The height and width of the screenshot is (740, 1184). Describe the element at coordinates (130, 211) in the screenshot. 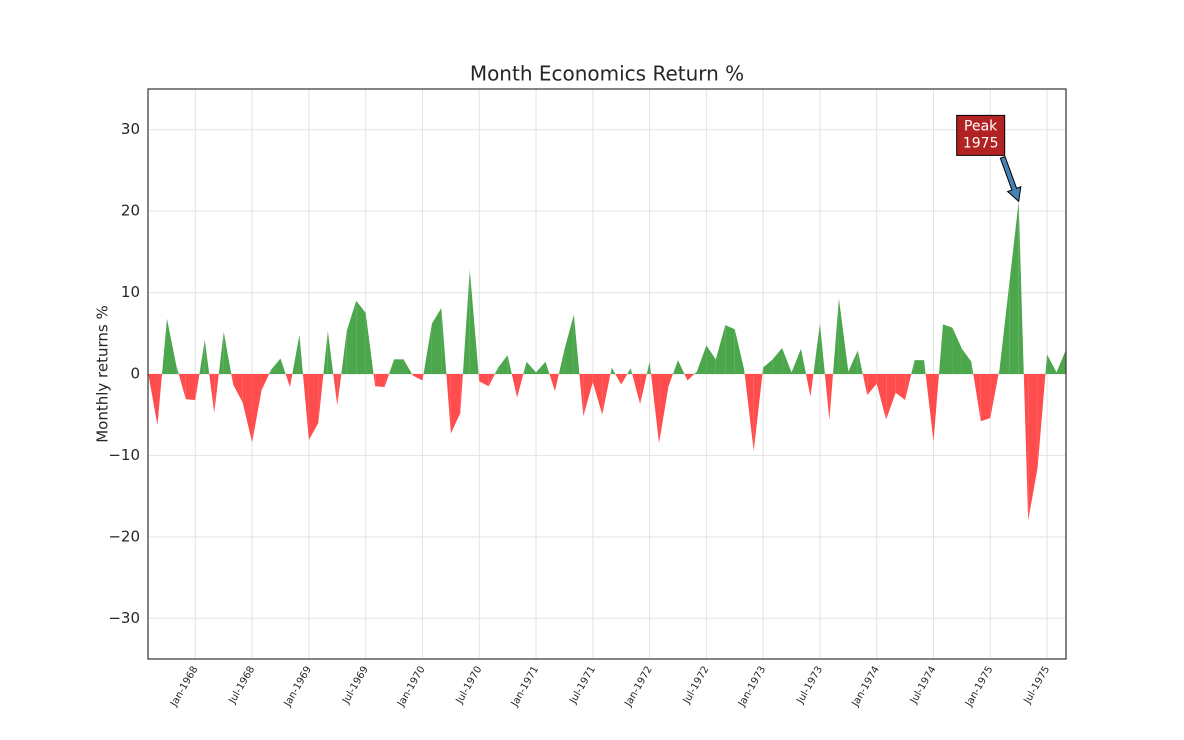

I see `y-tick-label: 20` at that location.